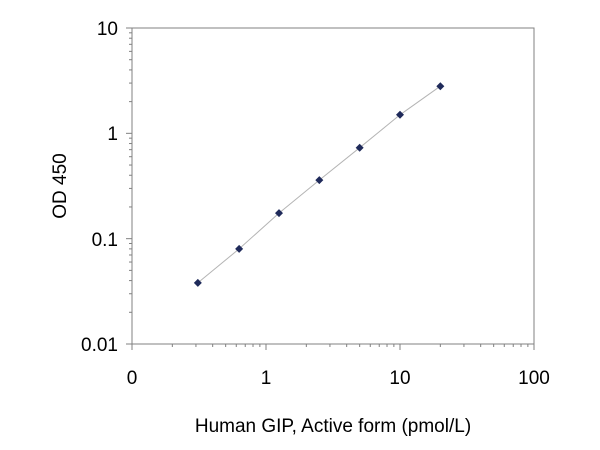 This screenshot has width=600, height=450. Describe the element at coordinates (333, 426) in the screenshot. I see `x-axis-title: Human GIP, Active form (pmol/L)` at that location.